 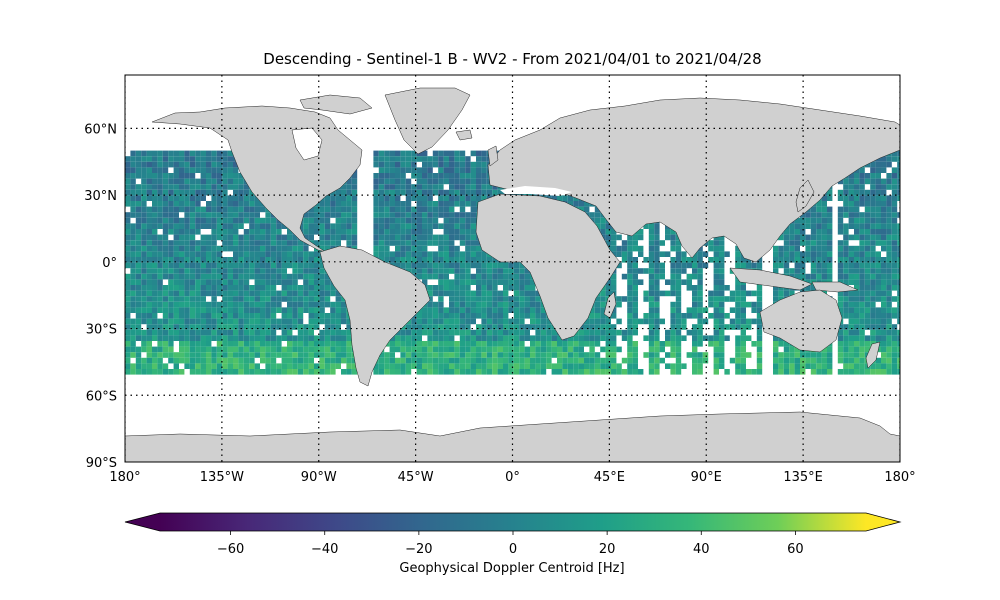 I want to click on longitude-tick-label: 0°, so click(x=512, y=477).